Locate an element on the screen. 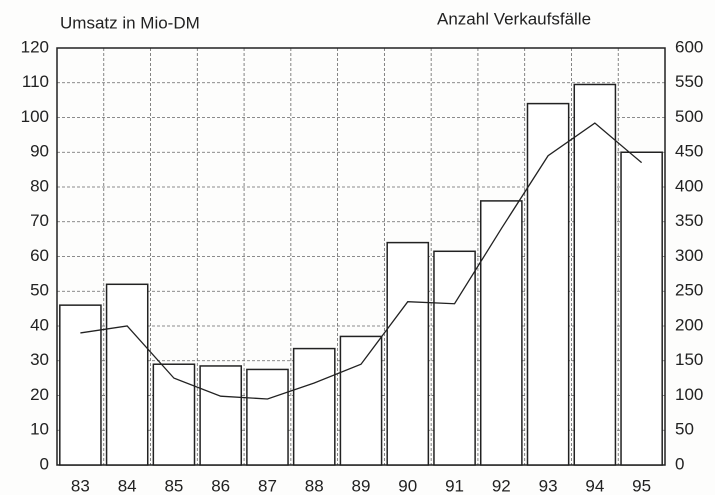 This screenshot has width=715, height=495. y2-tick-label: 50 is located at coordinates (684, 429).